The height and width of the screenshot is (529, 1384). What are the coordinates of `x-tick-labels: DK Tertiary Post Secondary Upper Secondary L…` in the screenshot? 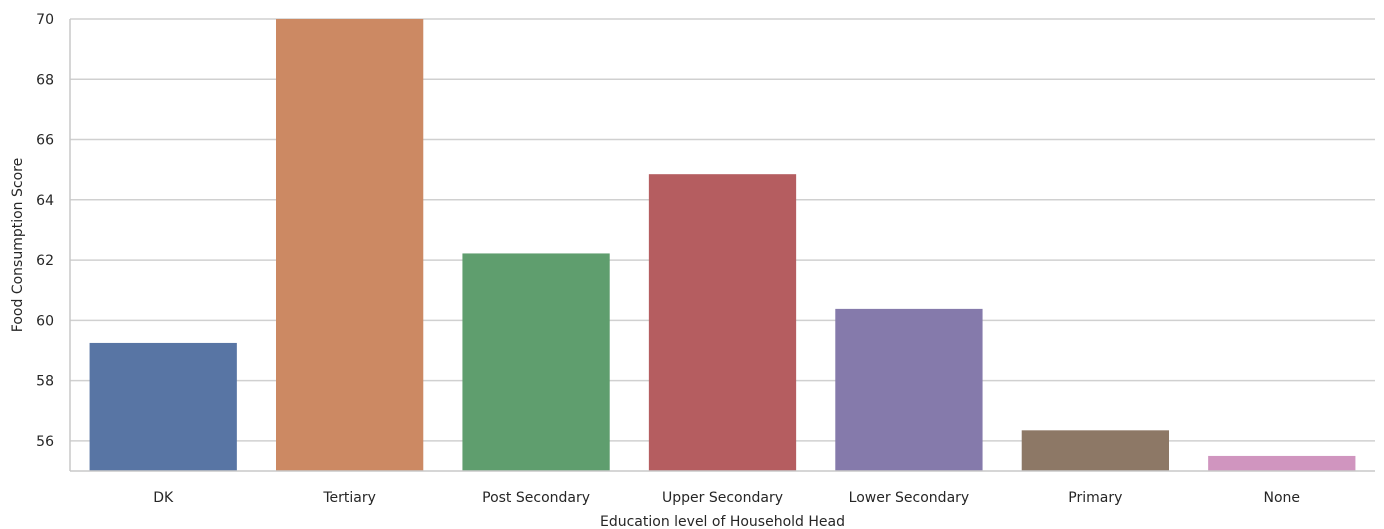 It's located at (726, 498).